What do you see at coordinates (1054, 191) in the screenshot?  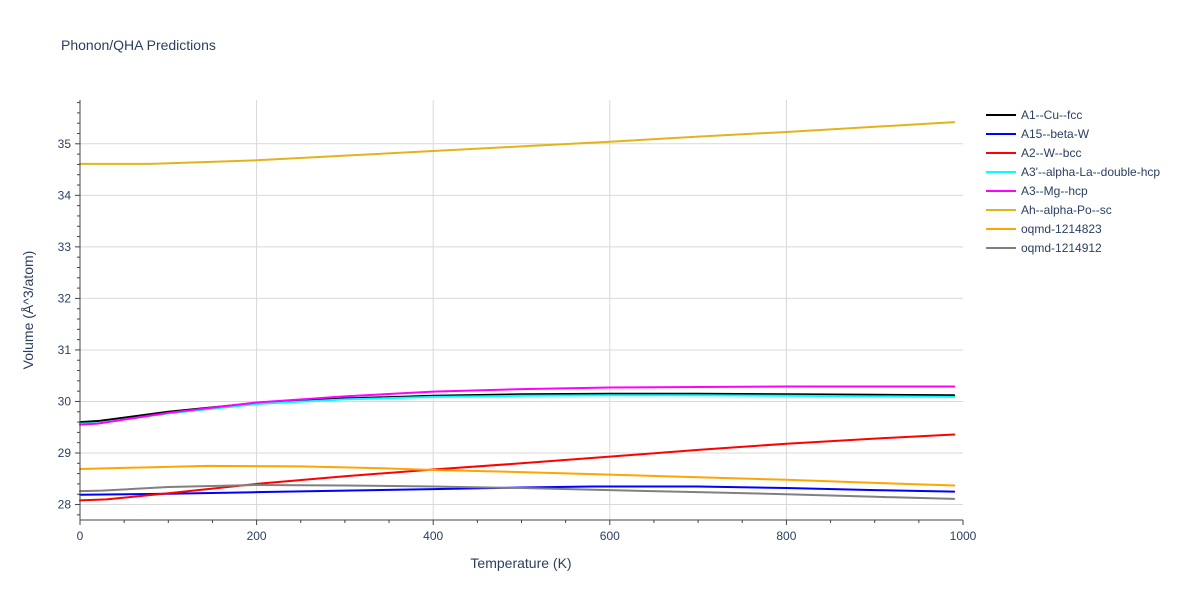 I see `legend-label: A3--Mg--hcp` at bounding box center [1054, 191].